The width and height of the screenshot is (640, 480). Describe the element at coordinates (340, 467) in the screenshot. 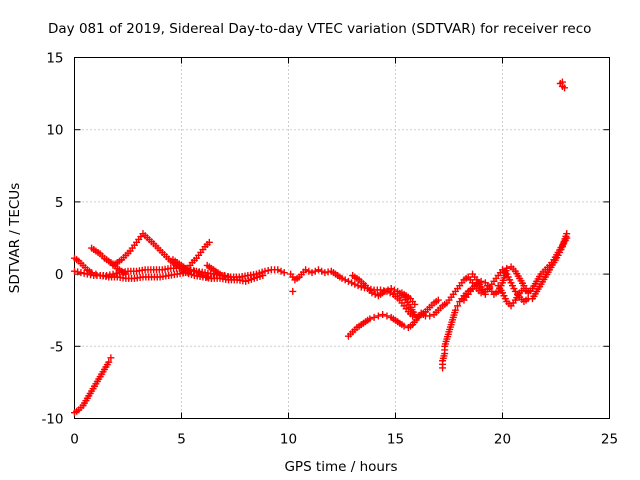

I see `x-axis-label: GPS time / hours` at that location.